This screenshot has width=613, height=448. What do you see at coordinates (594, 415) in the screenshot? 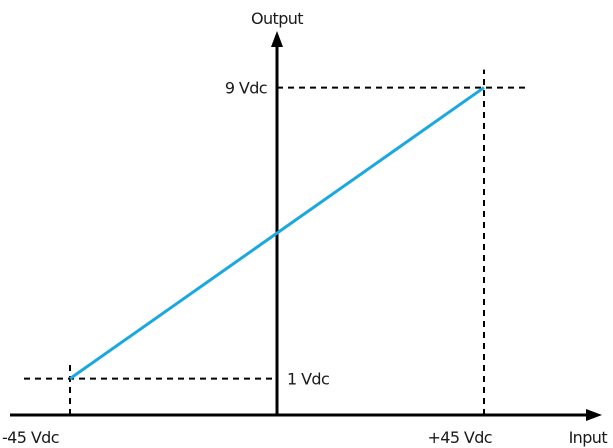
I see `x-axis-arrowhead` at bounding box center [594, 415].